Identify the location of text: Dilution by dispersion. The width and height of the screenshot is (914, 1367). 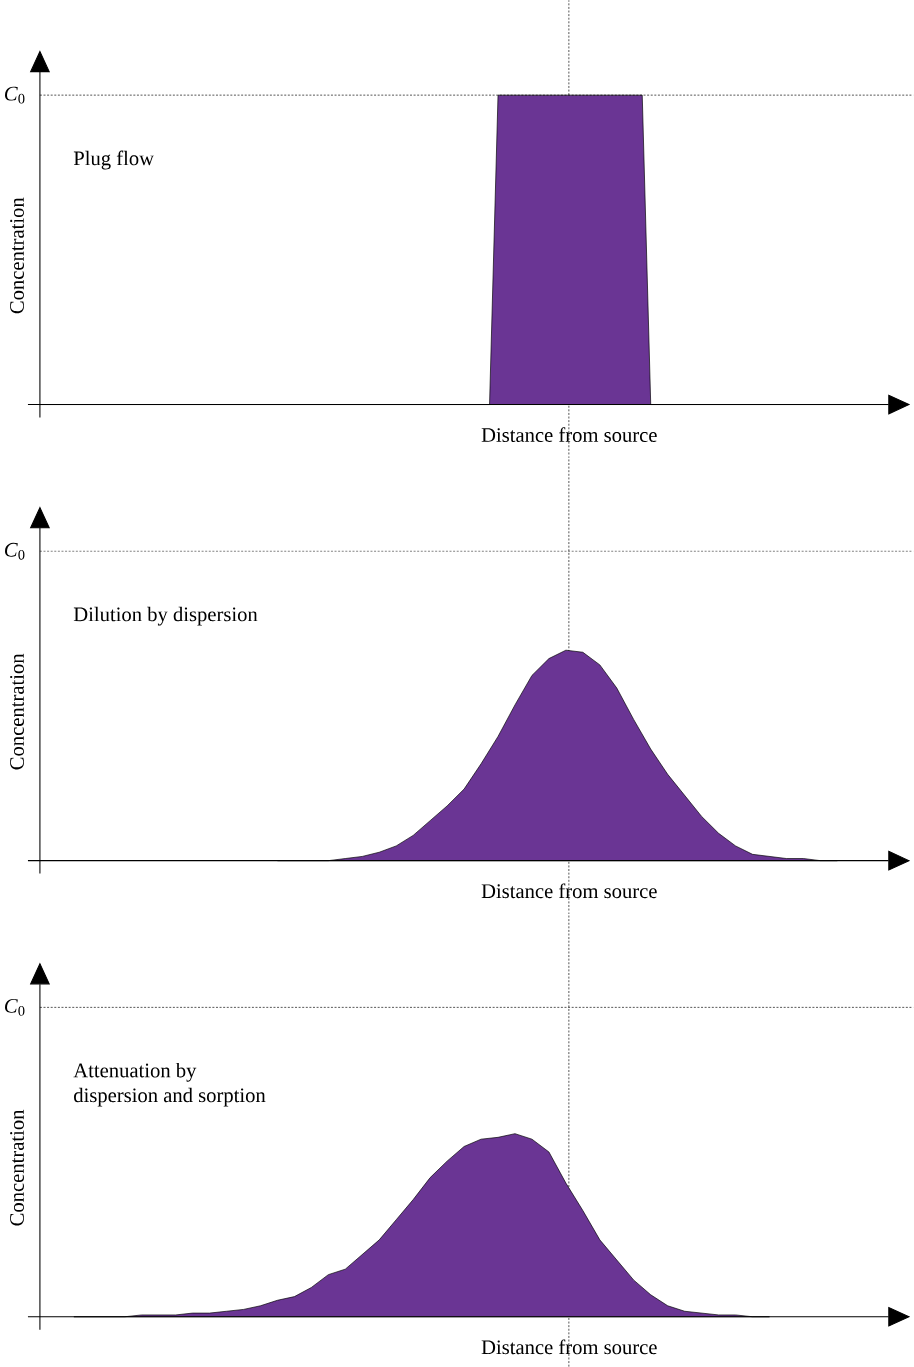
(166, 616).